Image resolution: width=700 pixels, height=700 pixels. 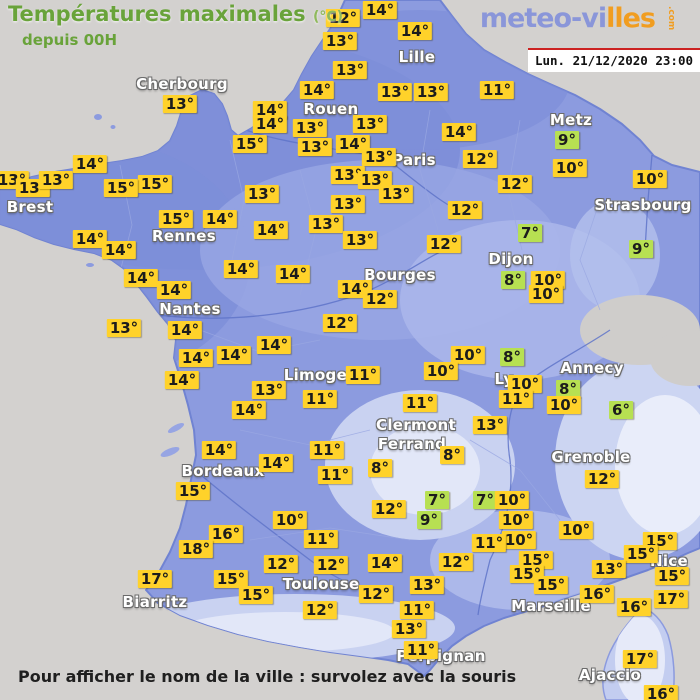 I want to click on temp-label: 6°, so click(x=621, y=410).